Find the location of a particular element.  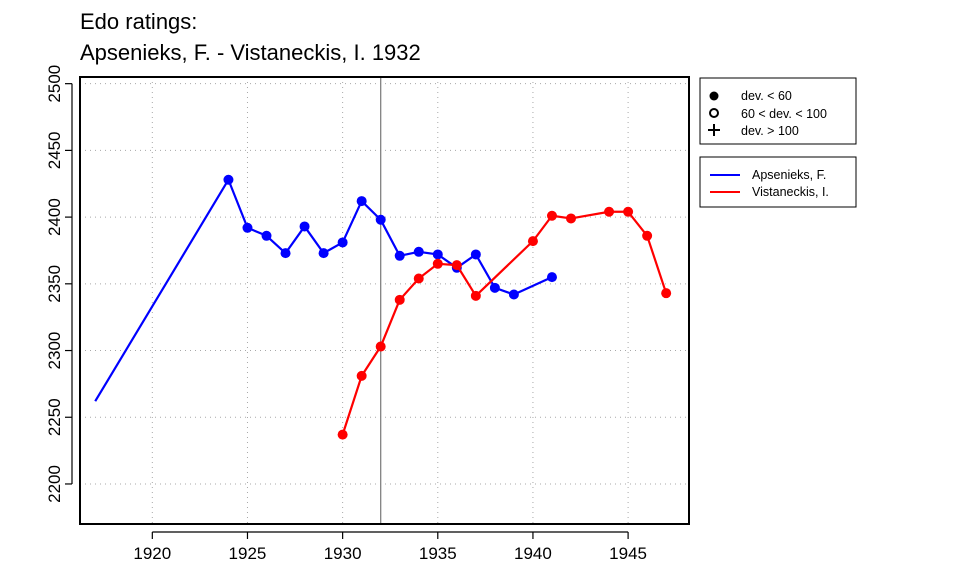

marker-legend-label-1: dev. < 60 is located at coordinates (766, 96).